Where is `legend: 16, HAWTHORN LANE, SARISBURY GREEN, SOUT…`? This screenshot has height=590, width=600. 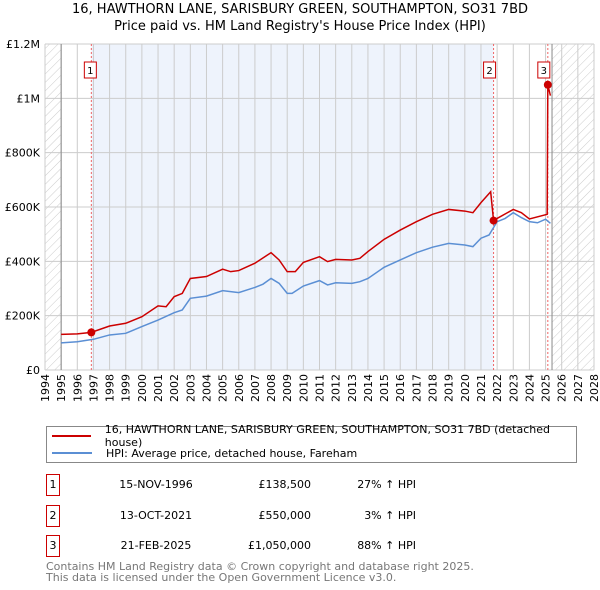 legend: 16, HAWTHORN LANE, SARISBURY GREEN, SOUT… is located at coordinates (311, 443).